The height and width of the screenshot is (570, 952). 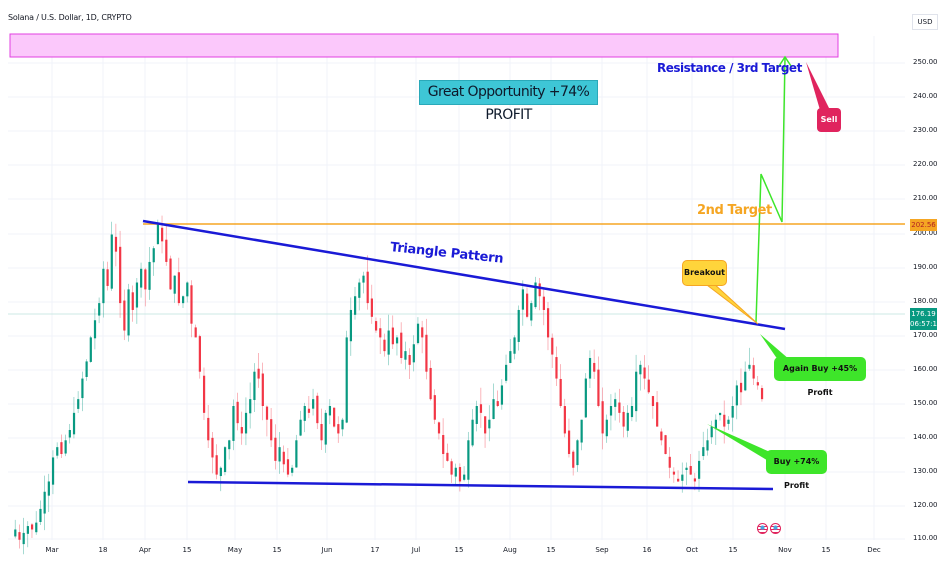 I want to click on again-buy-tail, so click(x=775, y=347).